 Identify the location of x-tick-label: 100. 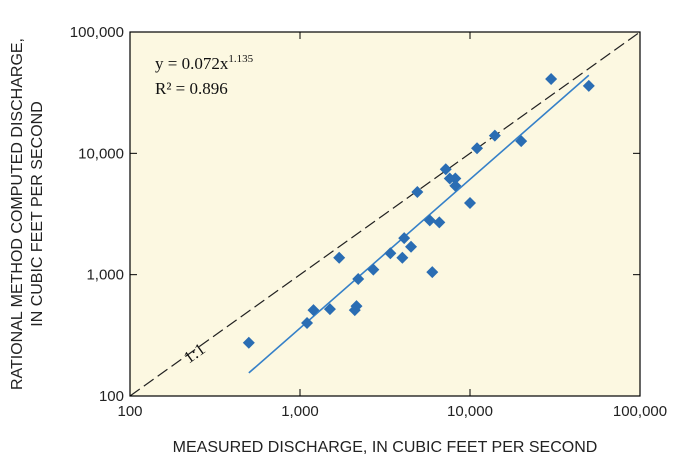
(129, 411).